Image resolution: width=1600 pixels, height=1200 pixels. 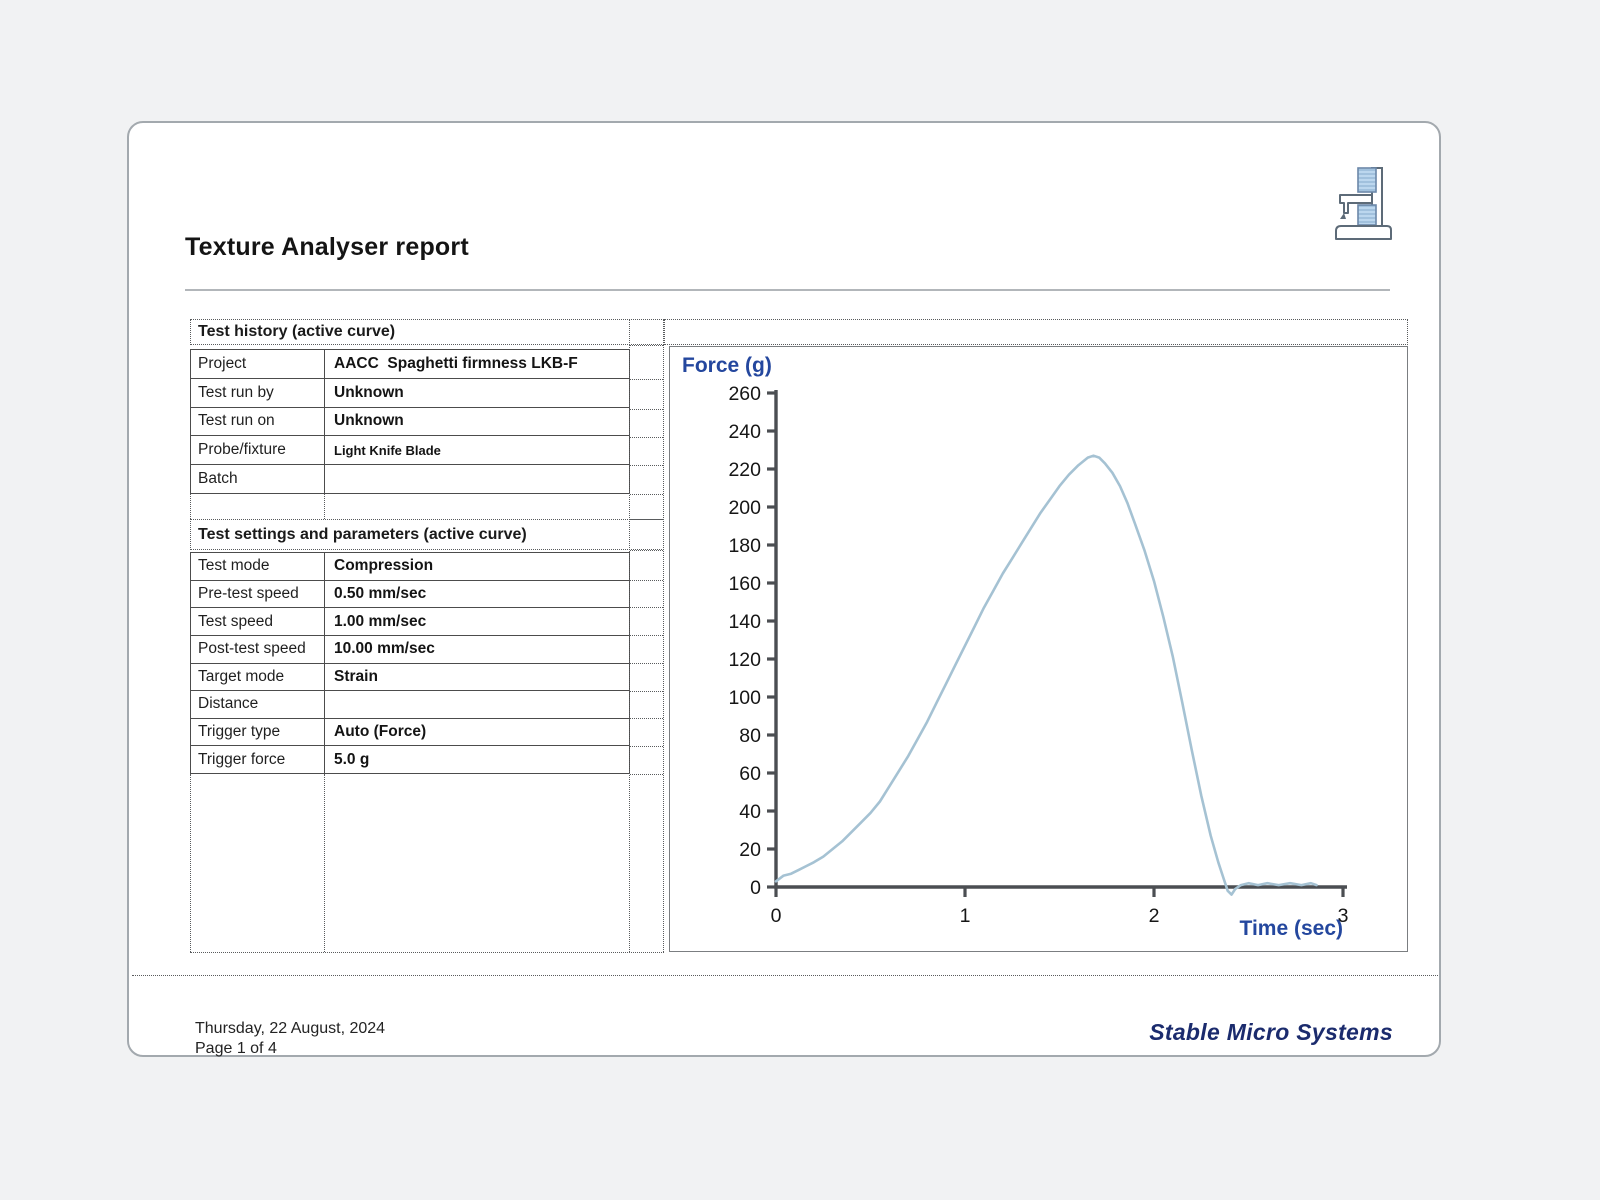 I want to click on svg-text: 260, so click(x=744, y=394).